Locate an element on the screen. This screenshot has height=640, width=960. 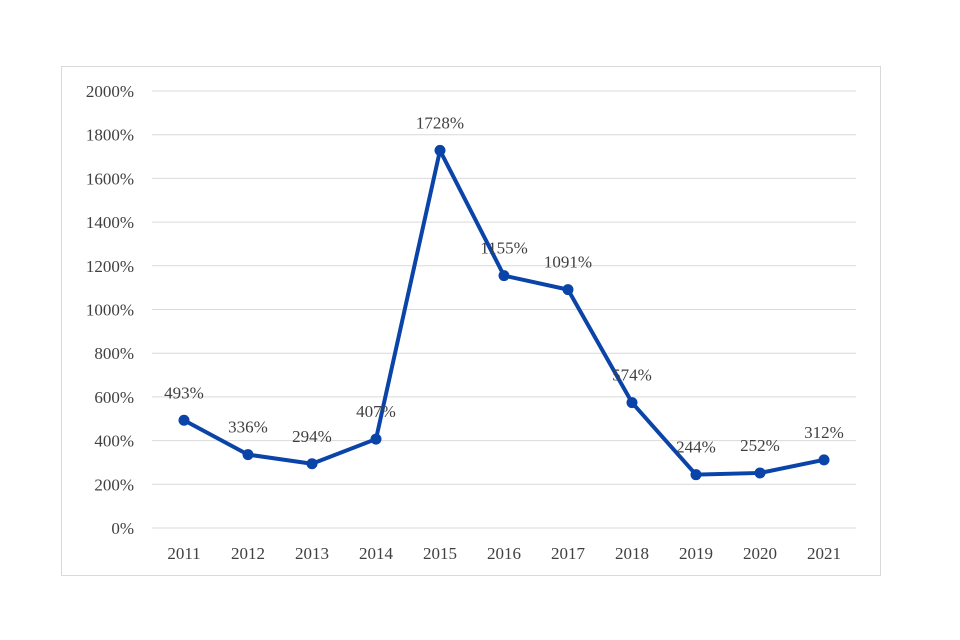
x-tick-label: 2020 is located at coordinates (760, 553).